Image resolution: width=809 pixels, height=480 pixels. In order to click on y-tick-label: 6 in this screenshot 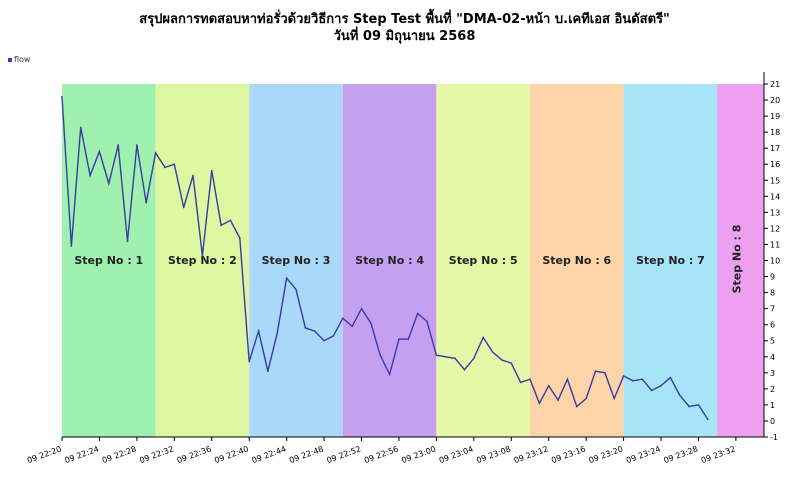, I will do `click(772, 325)`.